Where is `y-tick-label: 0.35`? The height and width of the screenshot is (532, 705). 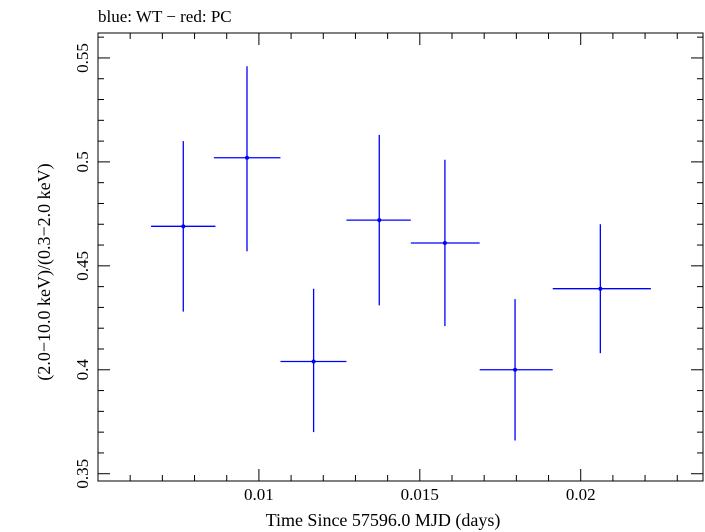
y-tick-label: 0.35 is located at coordinates (82, 474).